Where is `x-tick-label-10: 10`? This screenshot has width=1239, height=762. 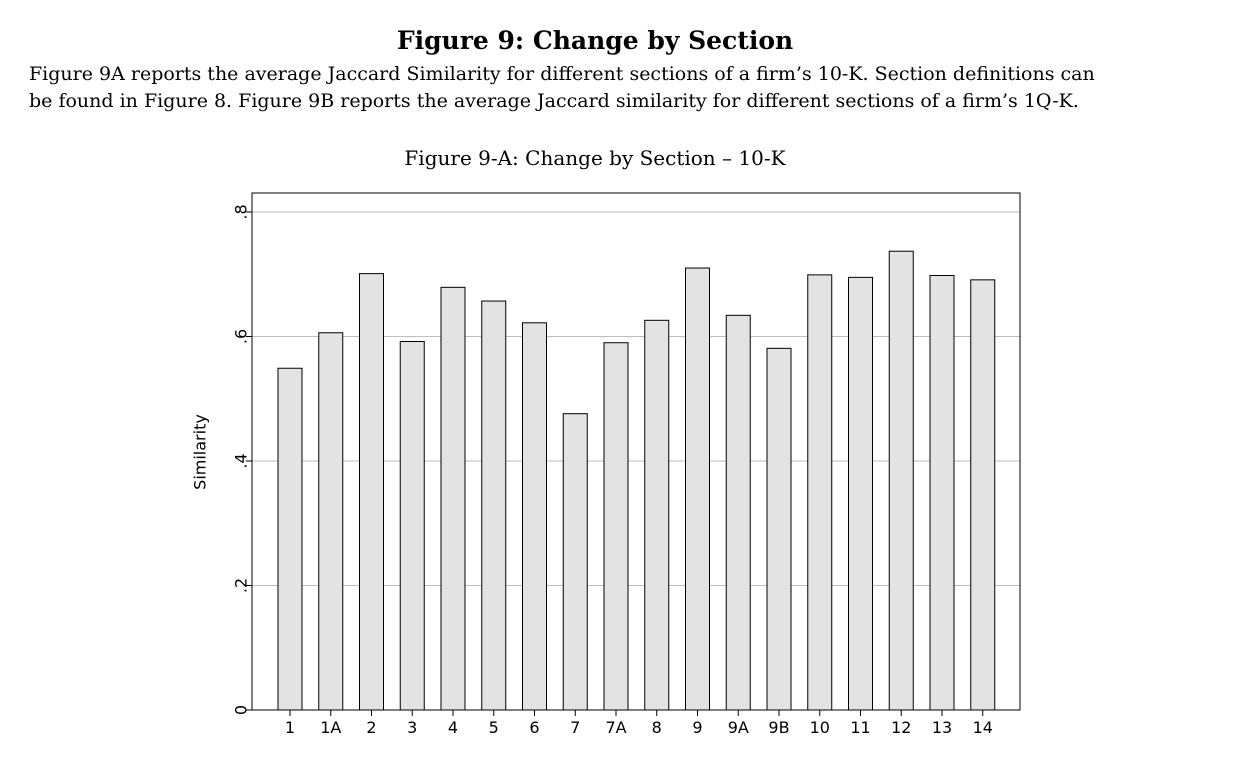
x-tick-label-10: 10 is located at coordinates (820, 727).